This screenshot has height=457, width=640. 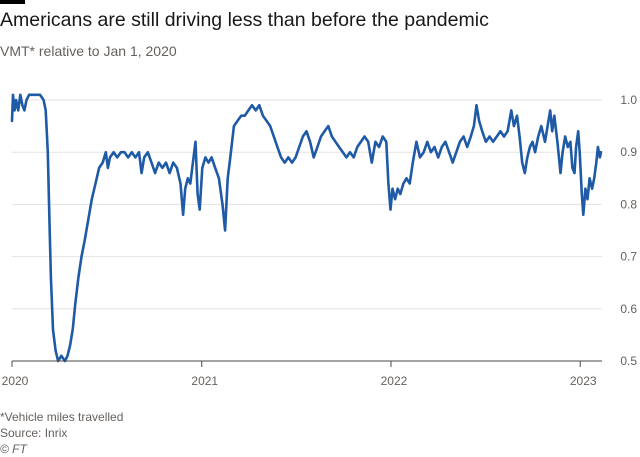 I want to click on y-tick-label: 0.5, so click(x=628, y=361).